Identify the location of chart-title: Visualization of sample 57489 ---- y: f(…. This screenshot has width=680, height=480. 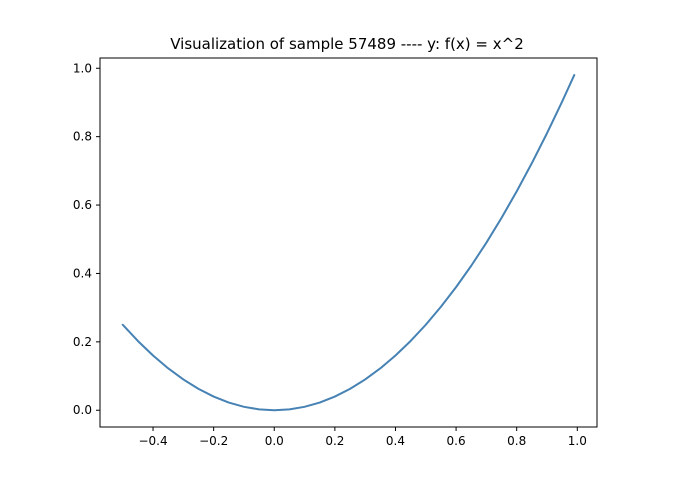
(347, 44).